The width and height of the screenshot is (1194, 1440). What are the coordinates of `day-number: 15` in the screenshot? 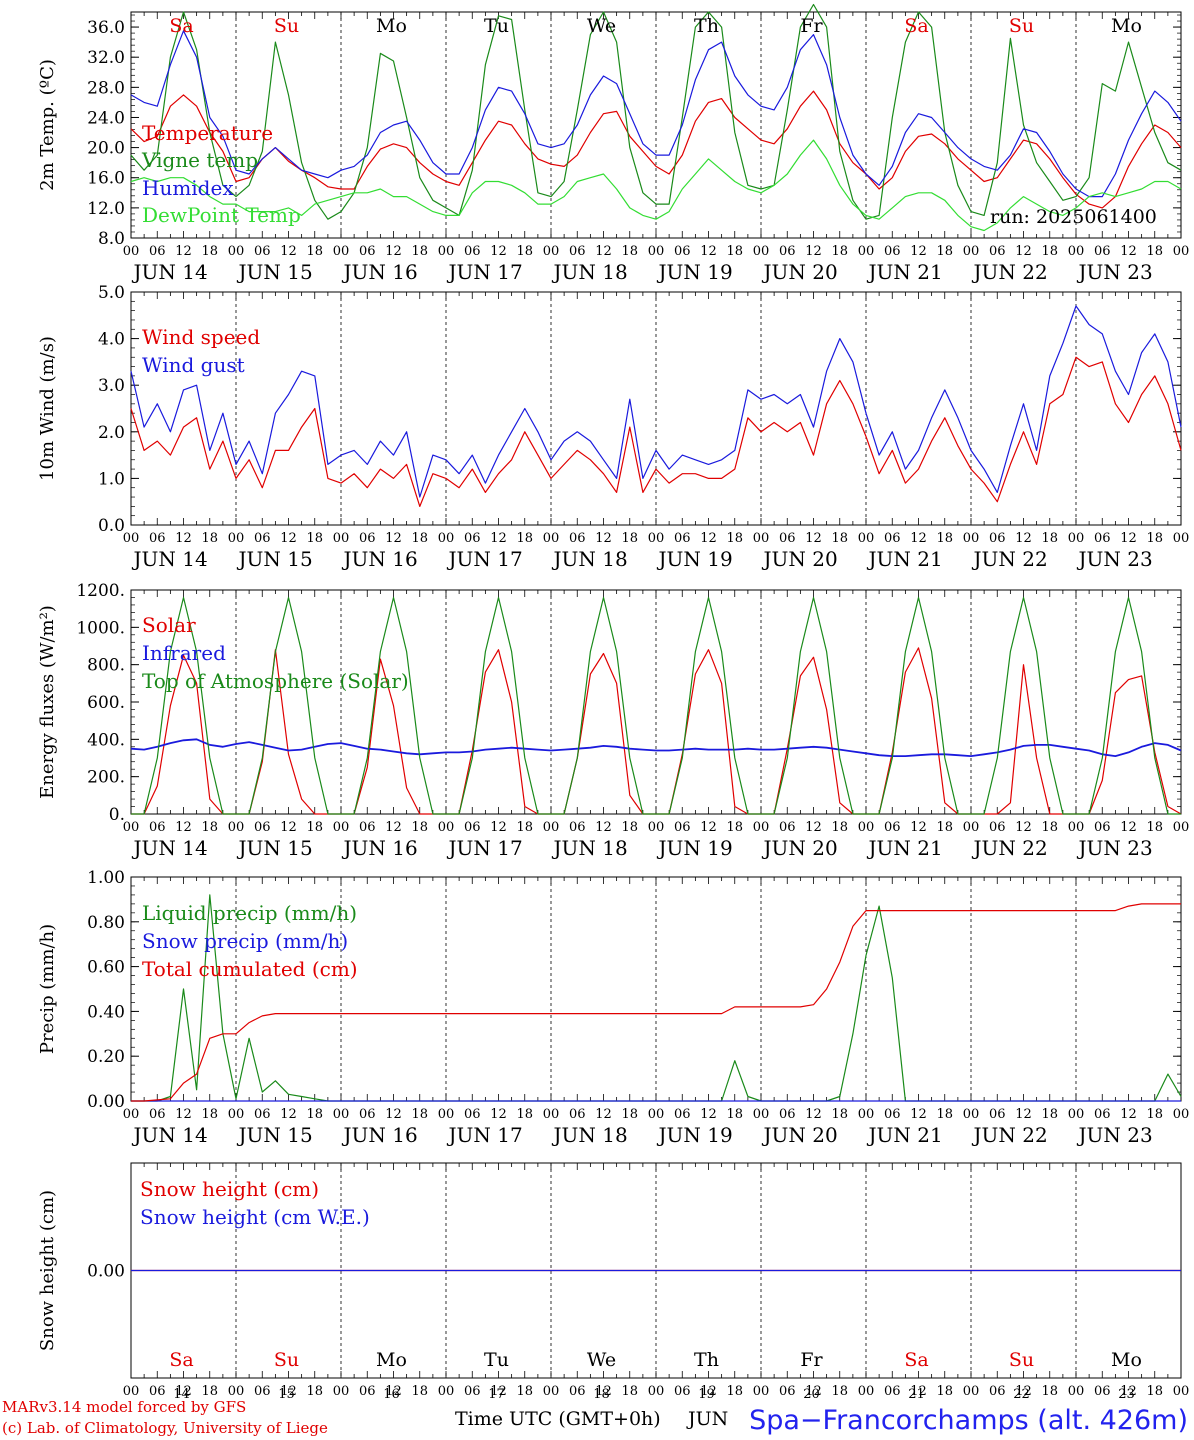 It's located at (286, 1394).